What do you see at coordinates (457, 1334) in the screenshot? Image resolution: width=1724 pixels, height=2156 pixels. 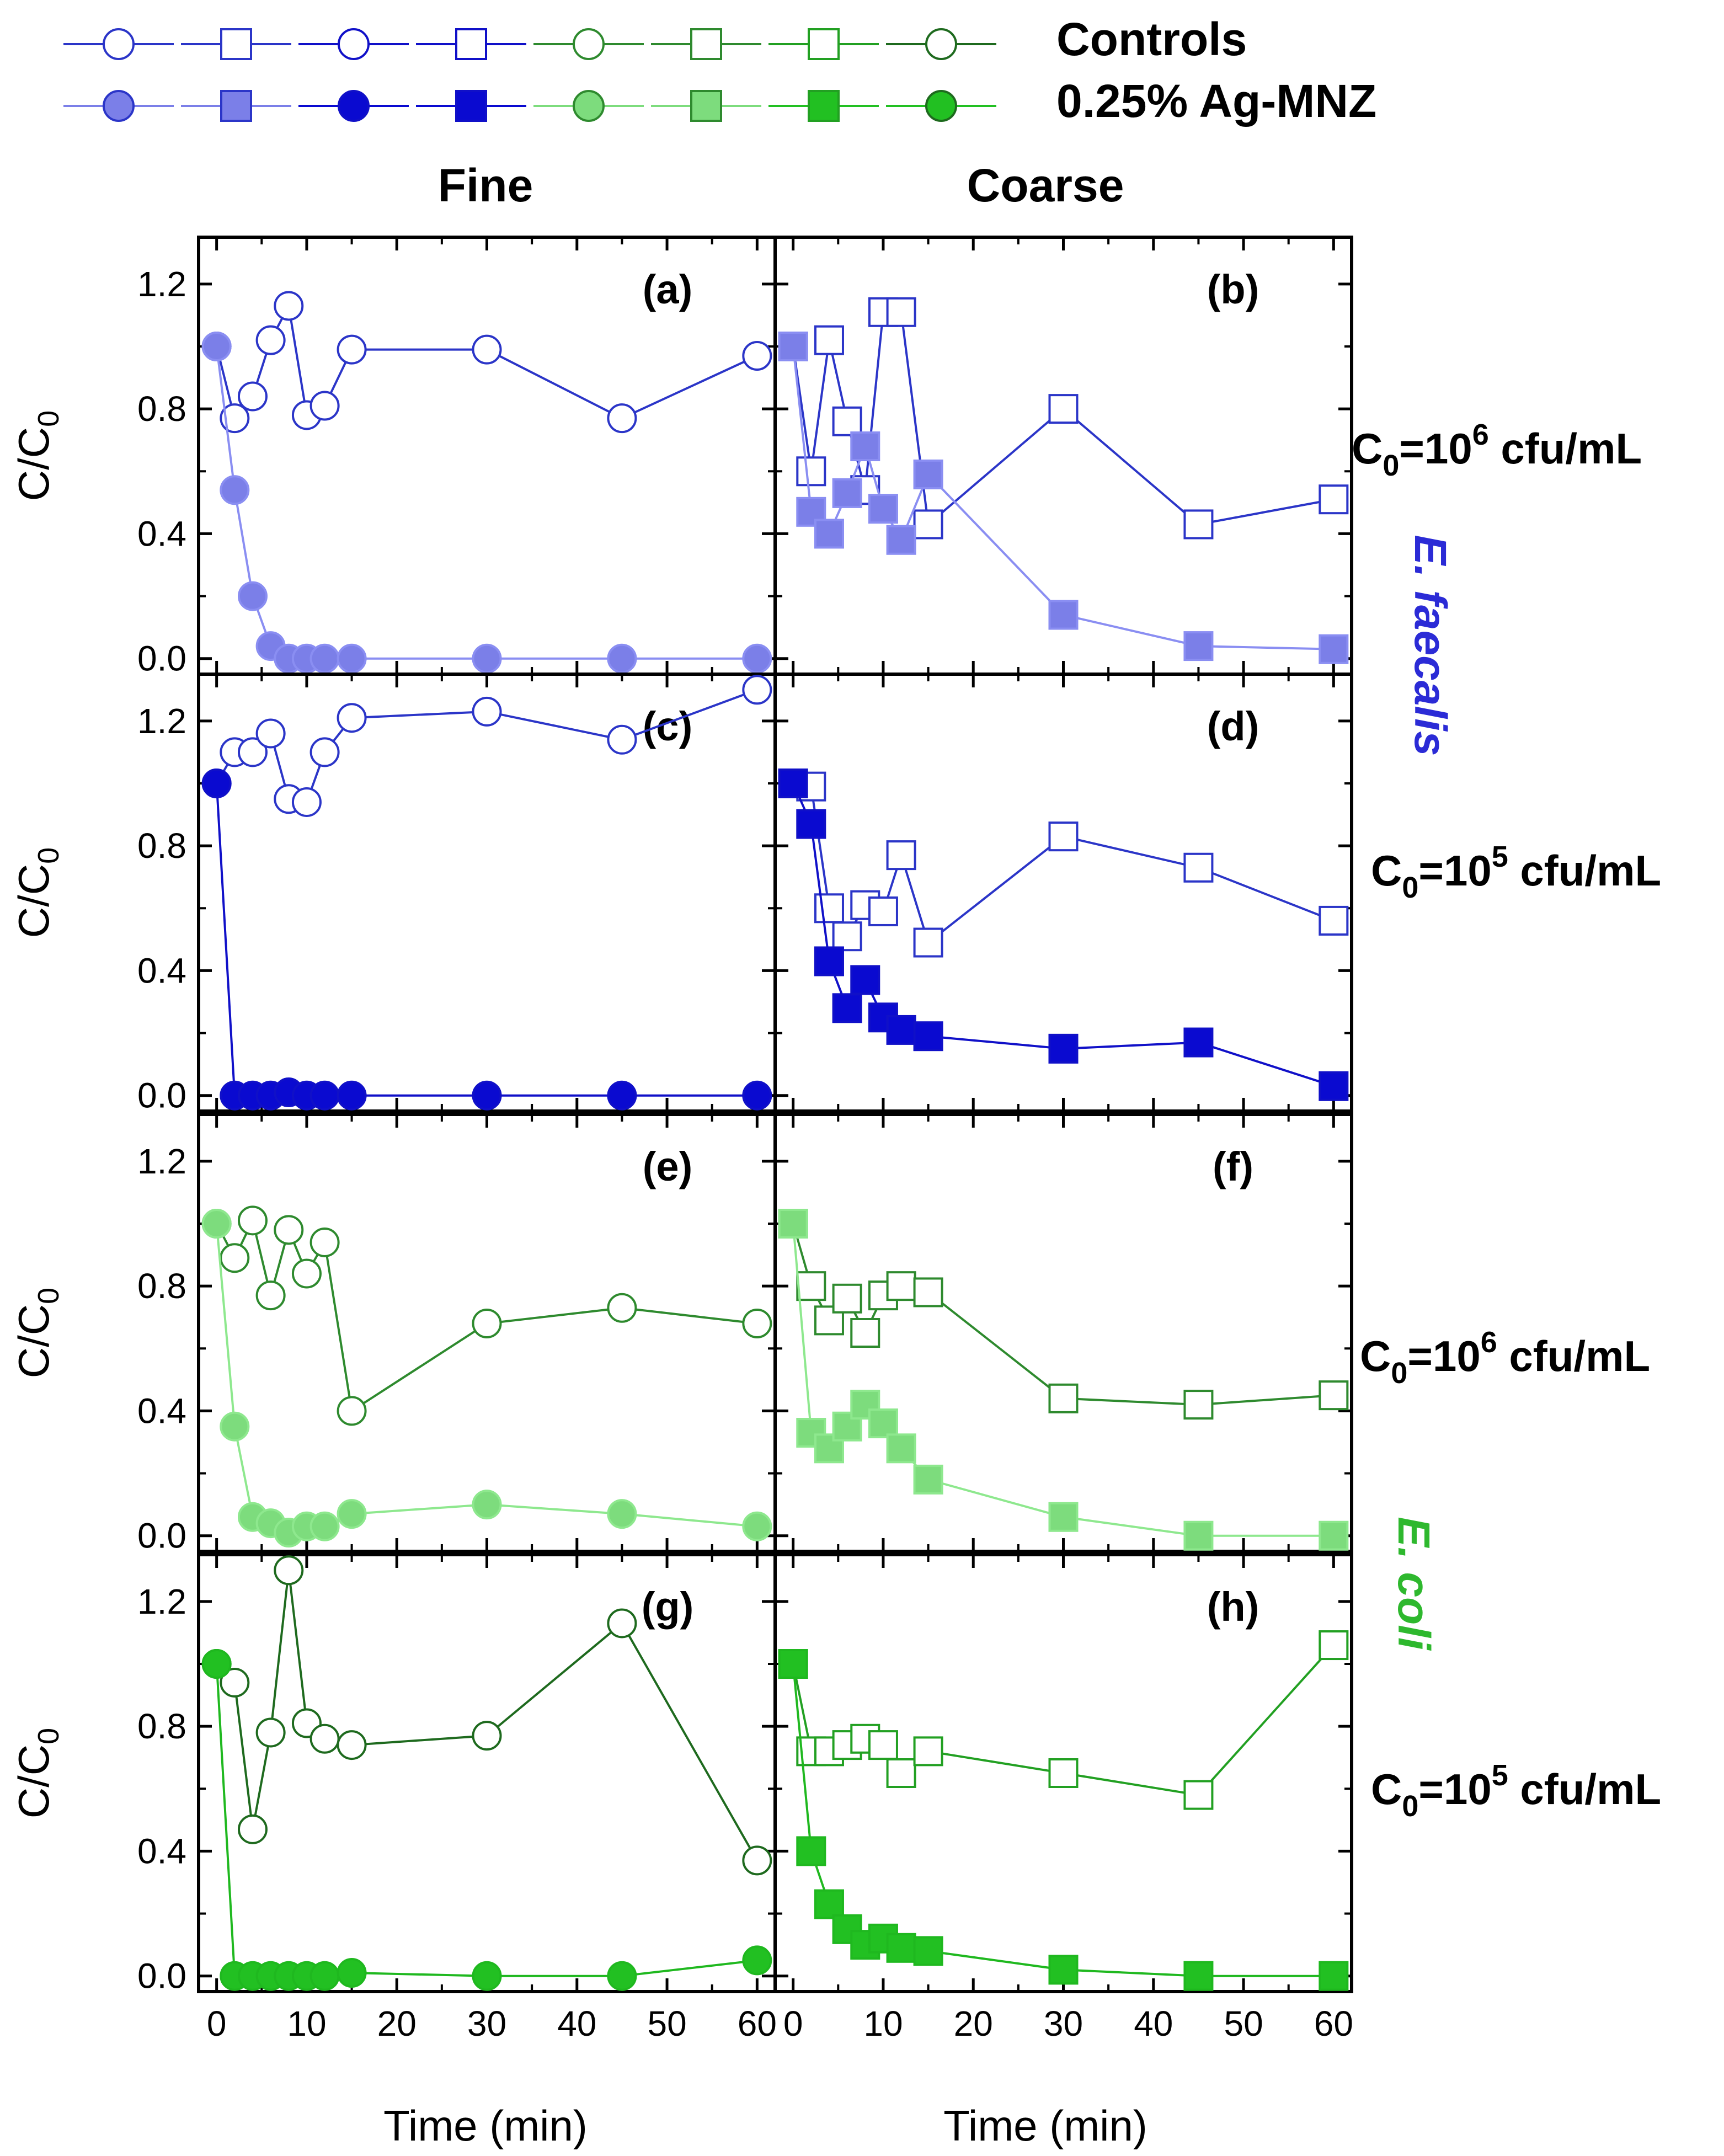 I see `panel-e: 0.0 0.4 0.8 1.2 (e)` at bounding box center [457, 1334].